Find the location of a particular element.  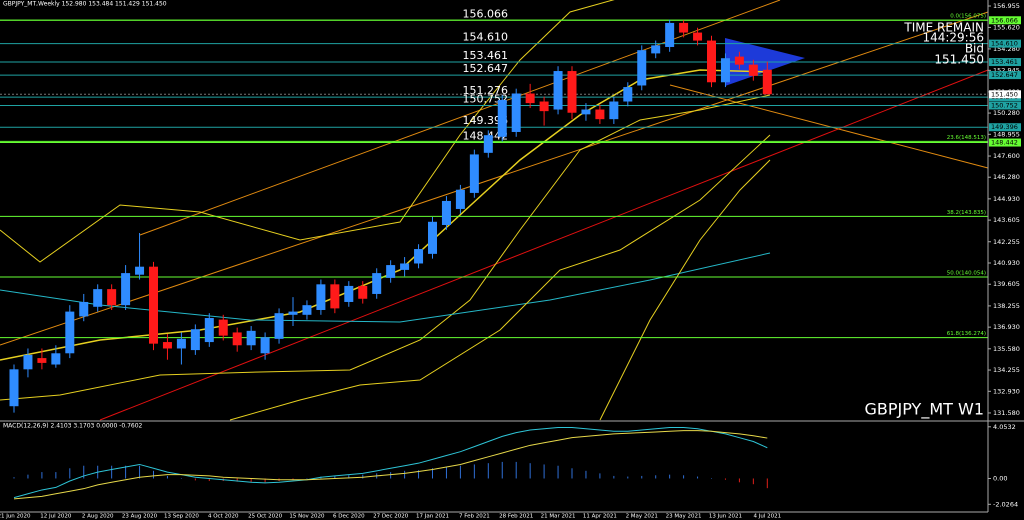

price-level-label: 156.066 is located at coordinates (486, 13).